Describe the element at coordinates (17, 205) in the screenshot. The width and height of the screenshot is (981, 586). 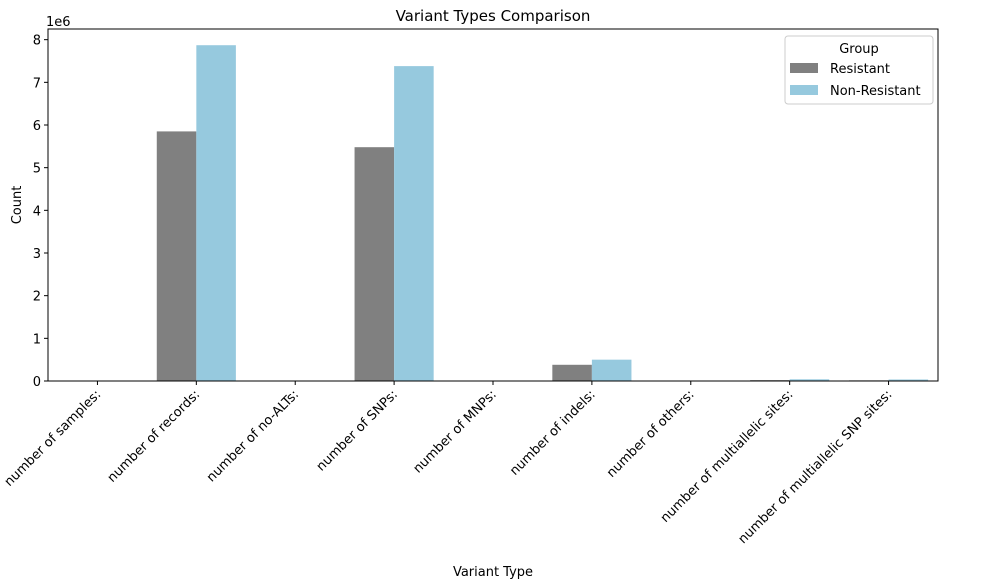
I see `y-axis-label: Count` at that location.